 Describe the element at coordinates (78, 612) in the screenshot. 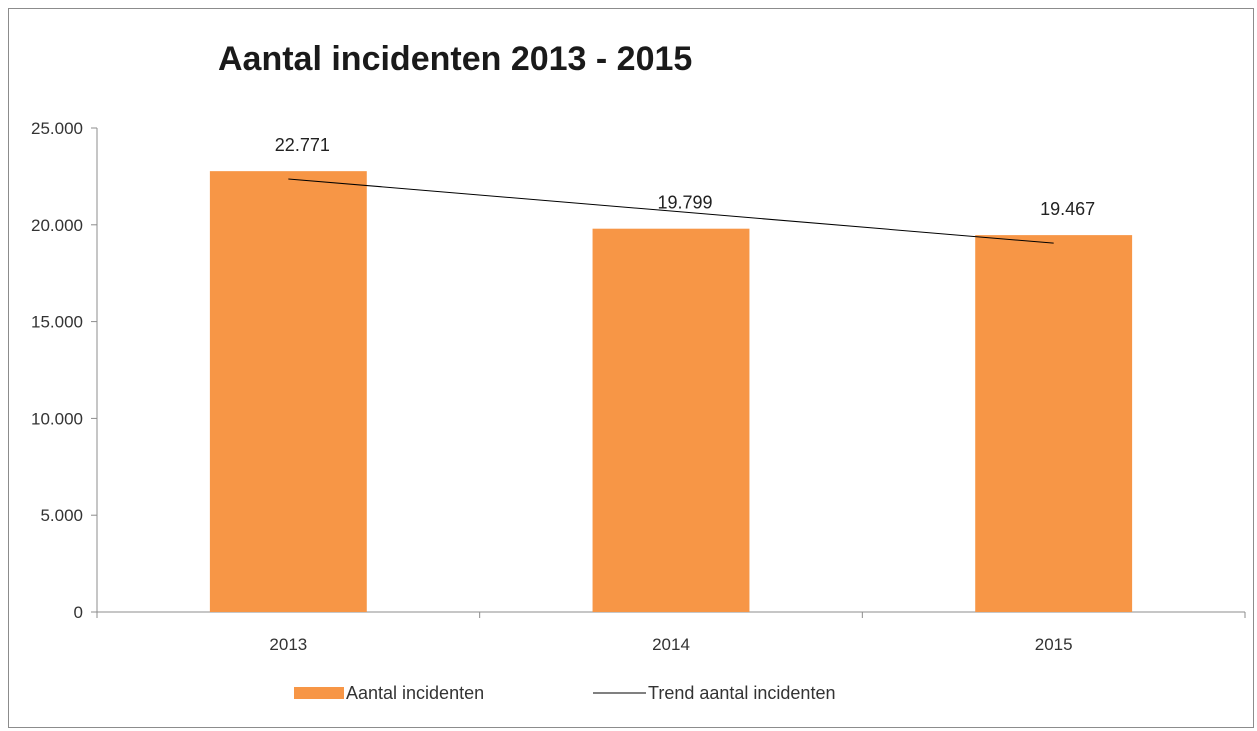

I see `y-tick-label: 0` at that location.